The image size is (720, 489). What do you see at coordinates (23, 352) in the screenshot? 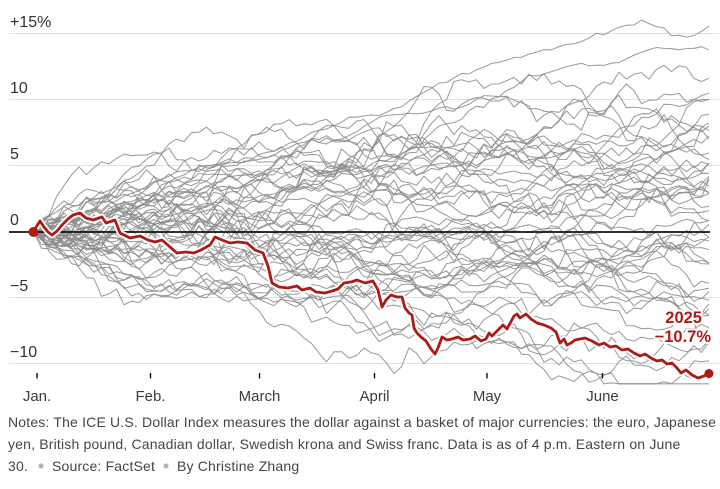
I see `svg-text: −10` at bounding box center [23, 352].